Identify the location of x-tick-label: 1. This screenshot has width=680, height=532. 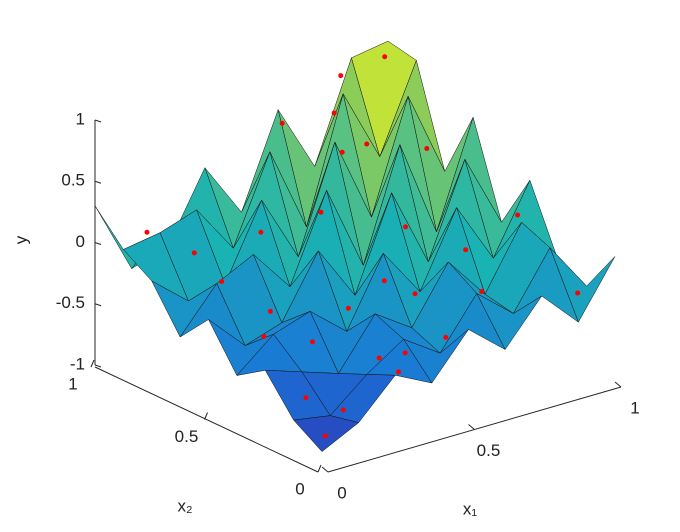
(634, 407).